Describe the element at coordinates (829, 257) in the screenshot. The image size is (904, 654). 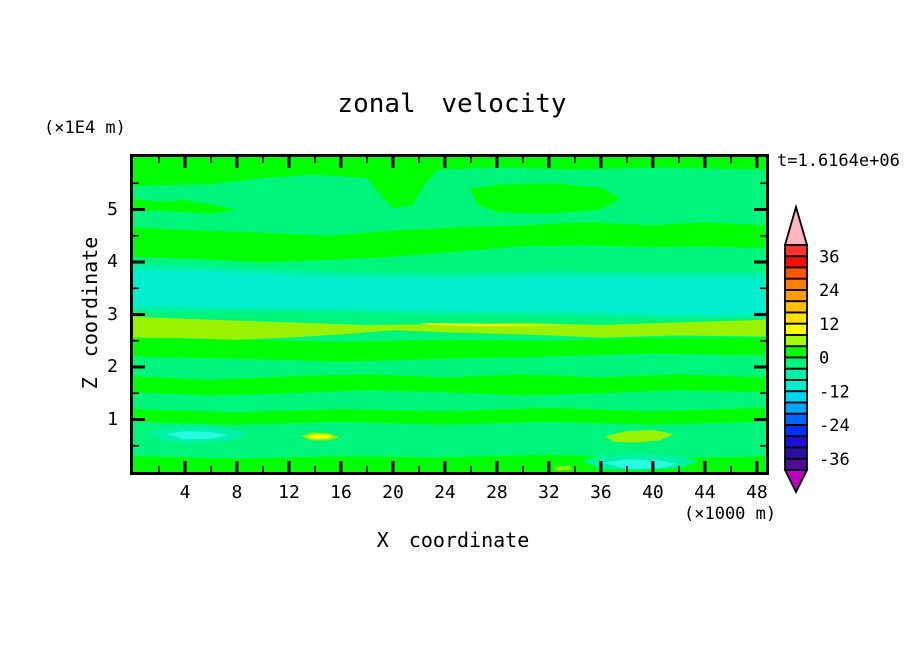
I see `colorbar-tick-label: 36` at that location.